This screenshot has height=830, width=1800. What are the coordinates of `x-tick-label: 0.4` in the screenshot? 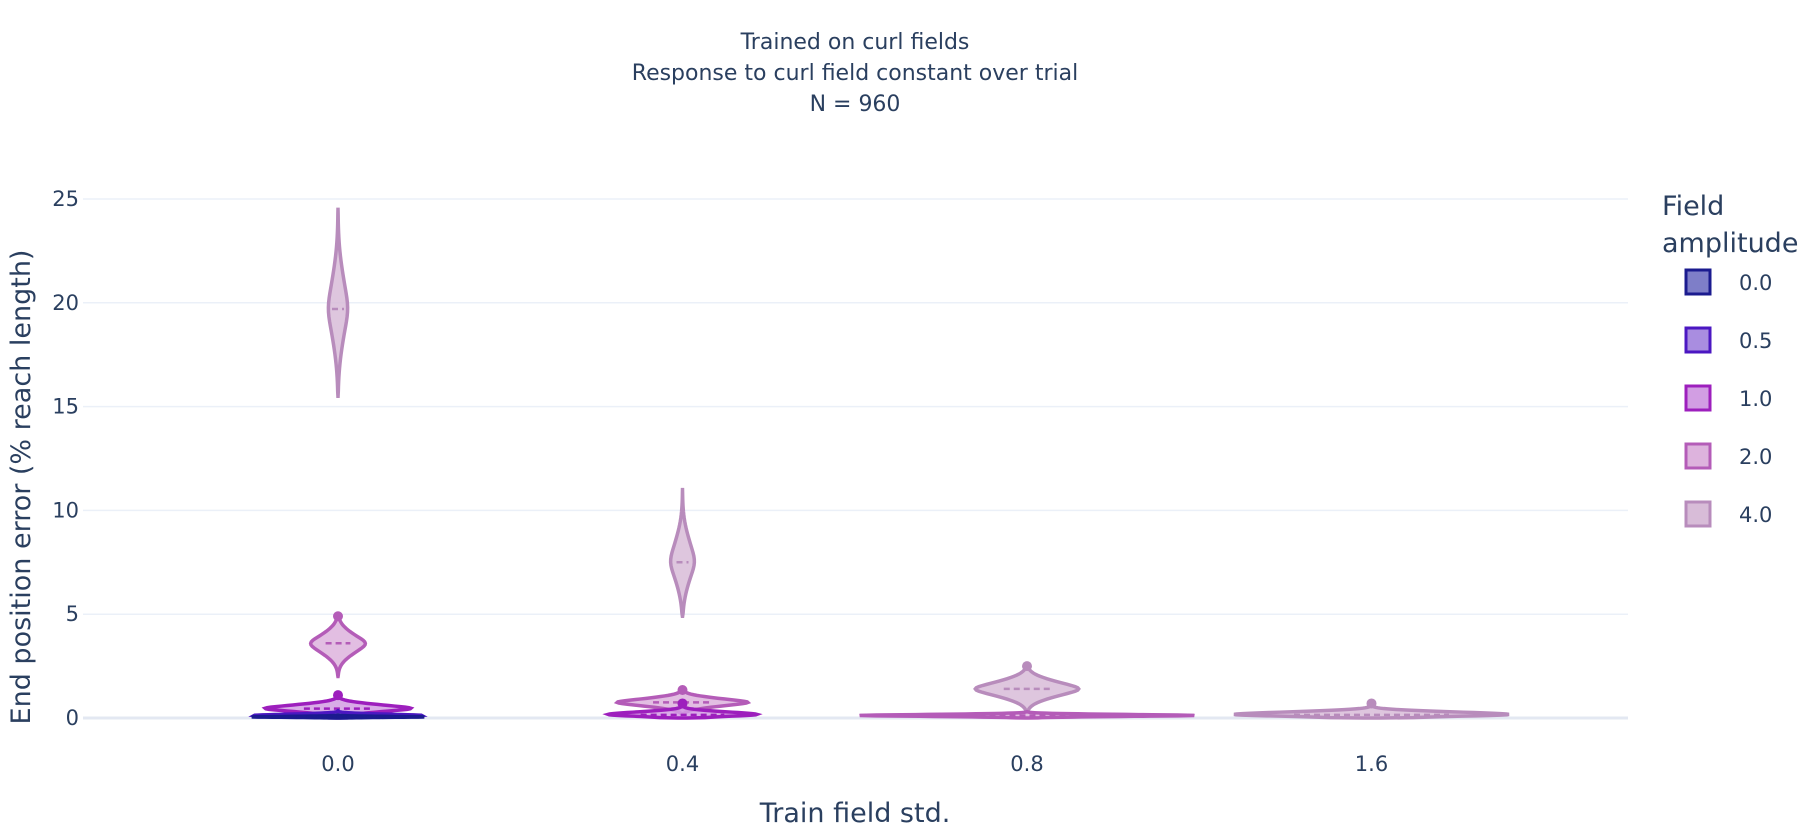 It's located at (682, 764).